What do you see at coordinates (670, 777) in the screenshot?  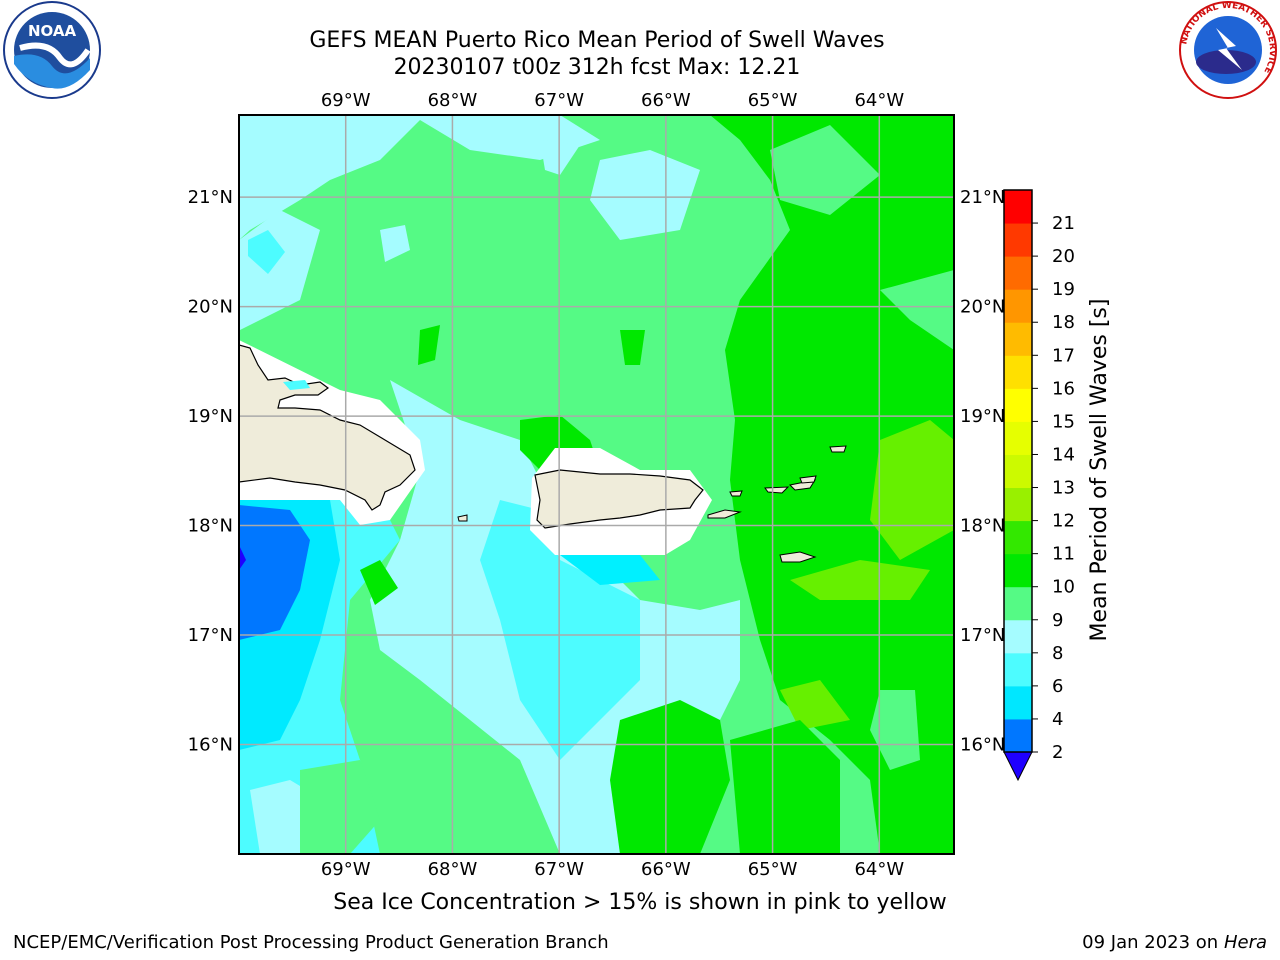 I see `field-10-11s-south` at bounding box center [670, 777].